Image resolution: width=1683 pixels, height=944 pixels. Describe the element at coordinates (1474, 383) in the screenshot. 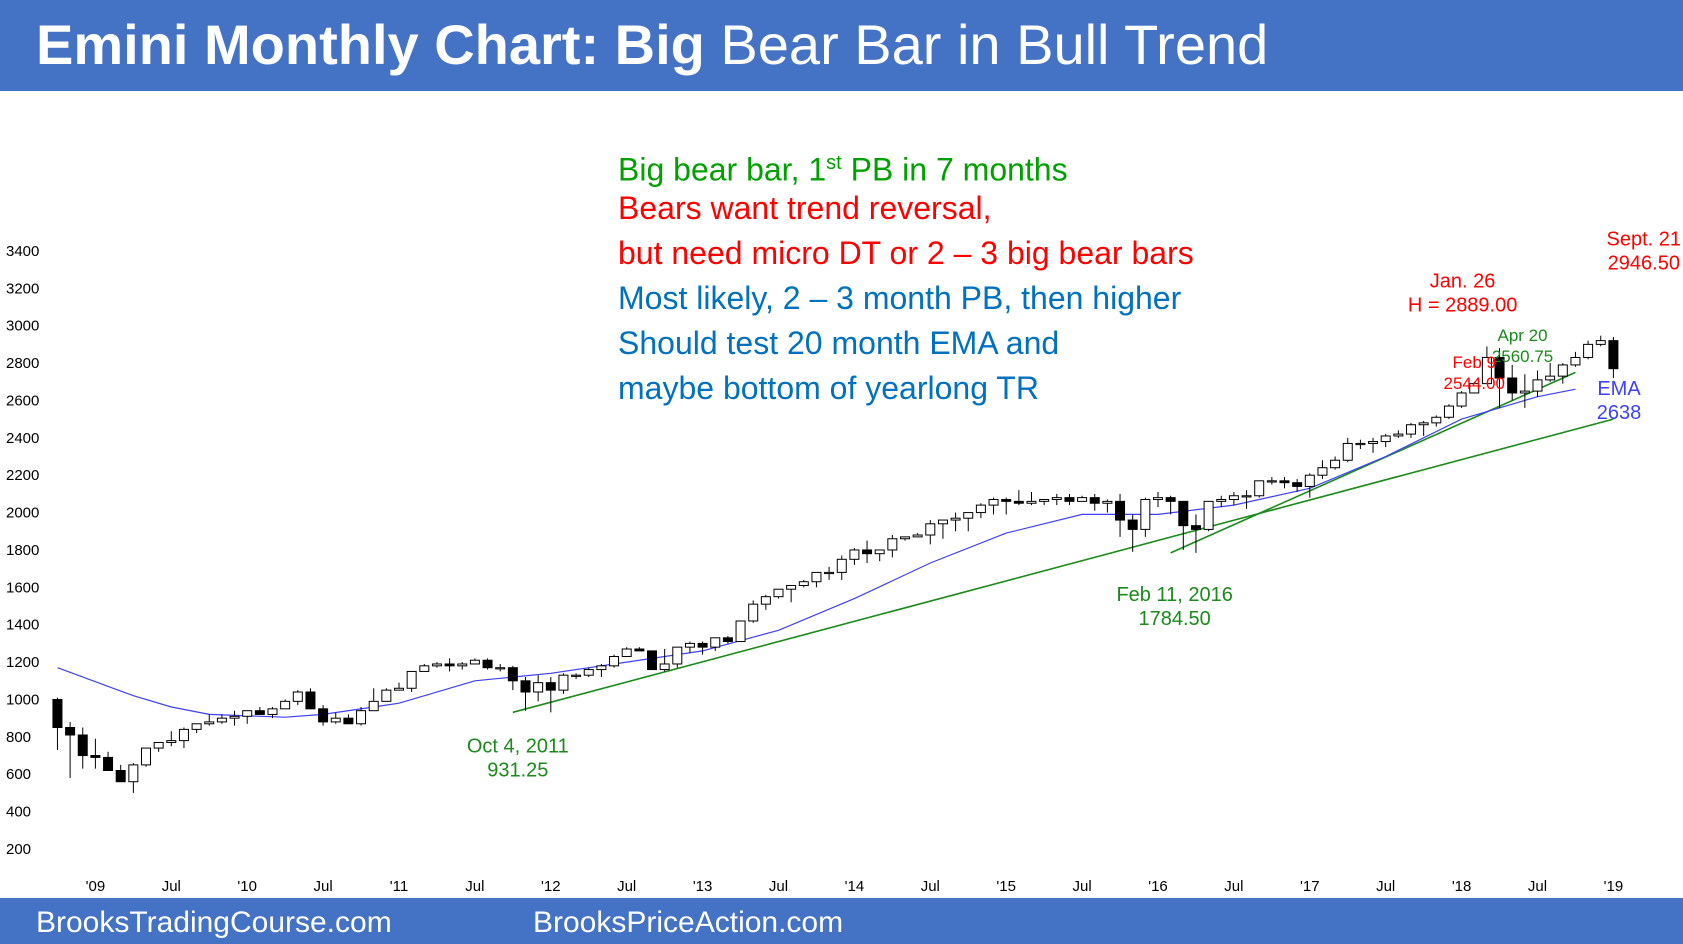

I see `annotation-value: 2544.00` at that location.